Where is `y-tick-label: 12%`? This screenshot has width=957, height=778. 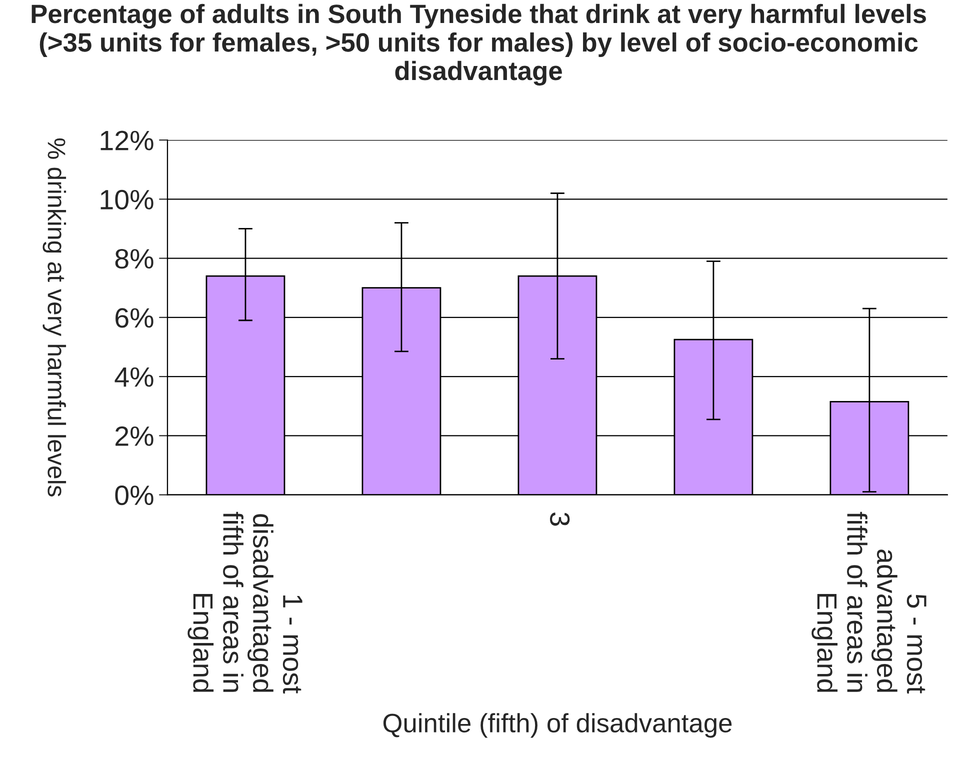 y-tick-label: 12% is located at coordinates (127, 140).